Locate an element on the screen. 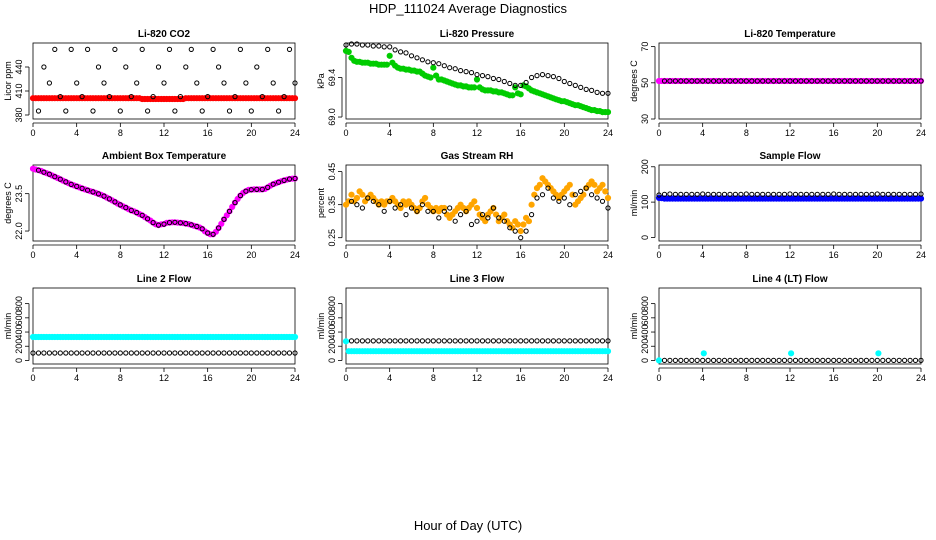 The height and width of the screenshot is (540, 936). panel-pressure: Li-820 Pressure kPa 0 4 8 12 16 20 24 69.0 69.4 is located at coordinates (464, 83).